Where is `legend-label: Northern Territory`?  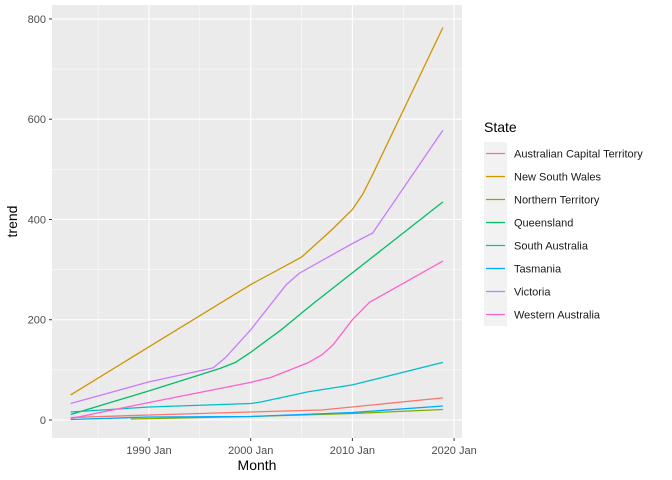
legend-label: Northern Territory is located at coordinates (557, 201).